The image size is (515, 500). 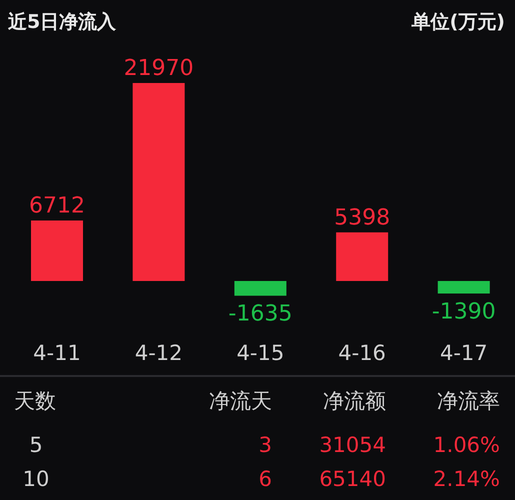 What do you see at coordinates (362, 353) in the screenshot?
I see `x-tick-label: 4-16` at bounding box center [362, 353].